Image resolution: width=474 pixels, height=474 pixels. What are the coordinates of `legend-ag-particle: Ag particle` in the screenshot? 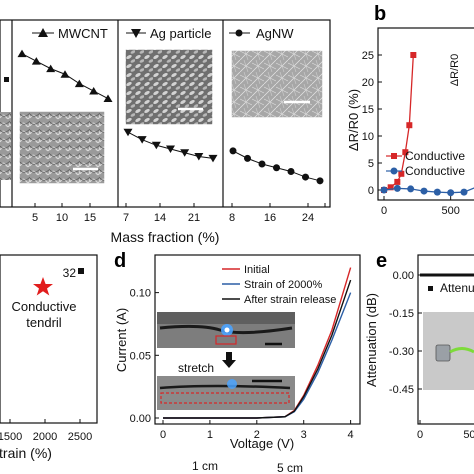 It's located at (168, 33).